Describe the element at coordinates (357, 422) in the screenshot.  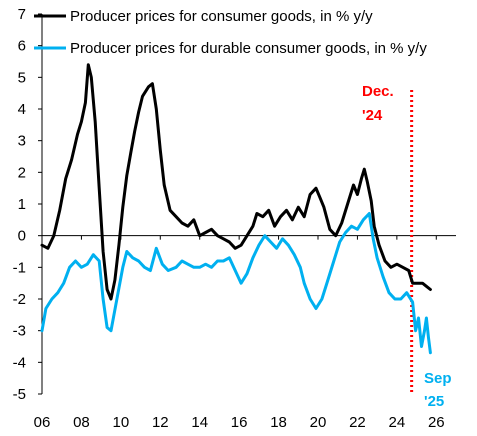
I see `x-tick-label: 22` at that location.